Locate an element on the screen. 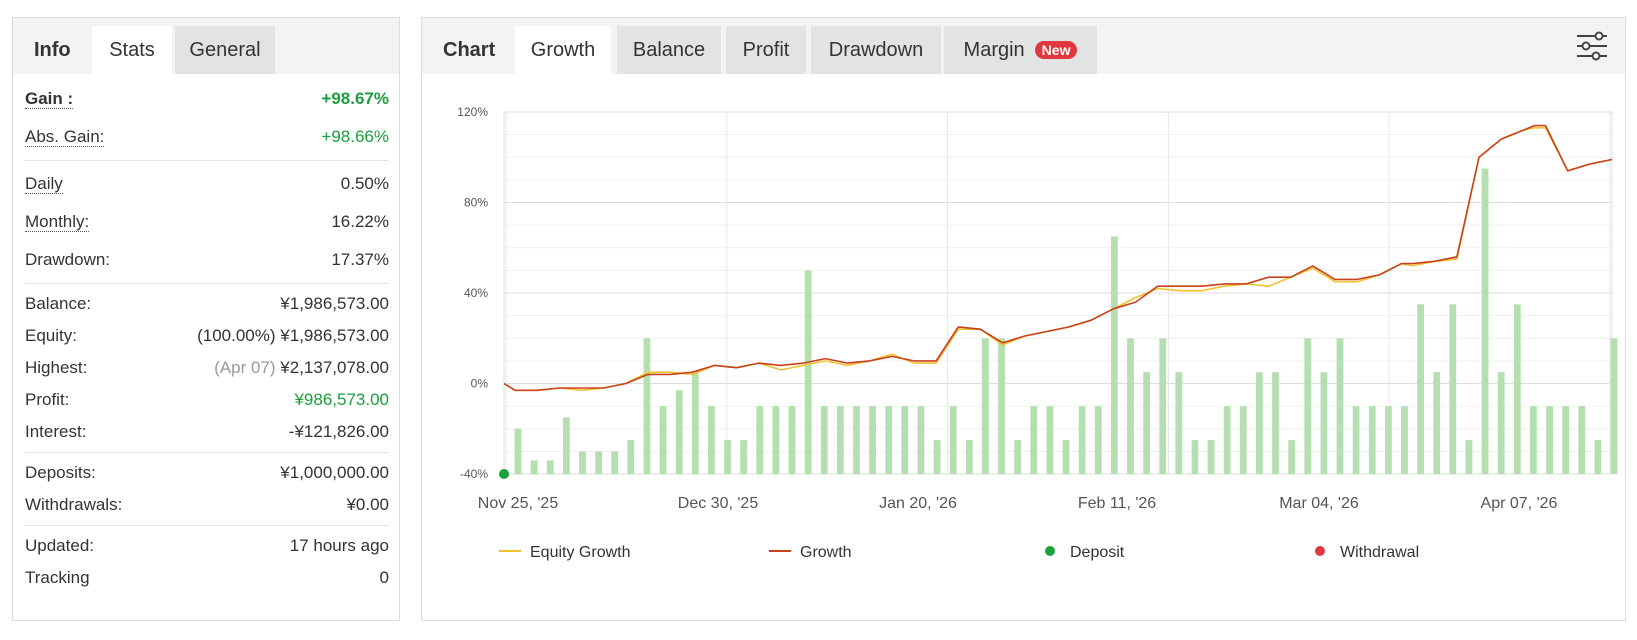 This screenshot has height=640, width=1637. tab-profit: Profit is located at coordinates (766, 50).